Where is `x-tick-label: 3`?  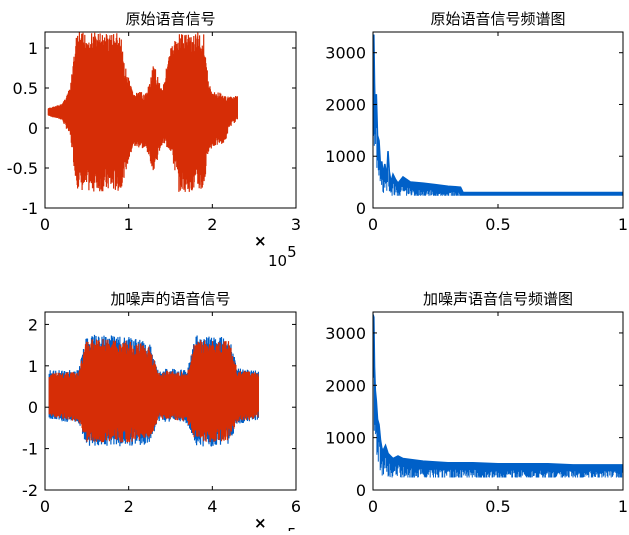
x-tick-label: 3 is located at coordinates (296, 224).